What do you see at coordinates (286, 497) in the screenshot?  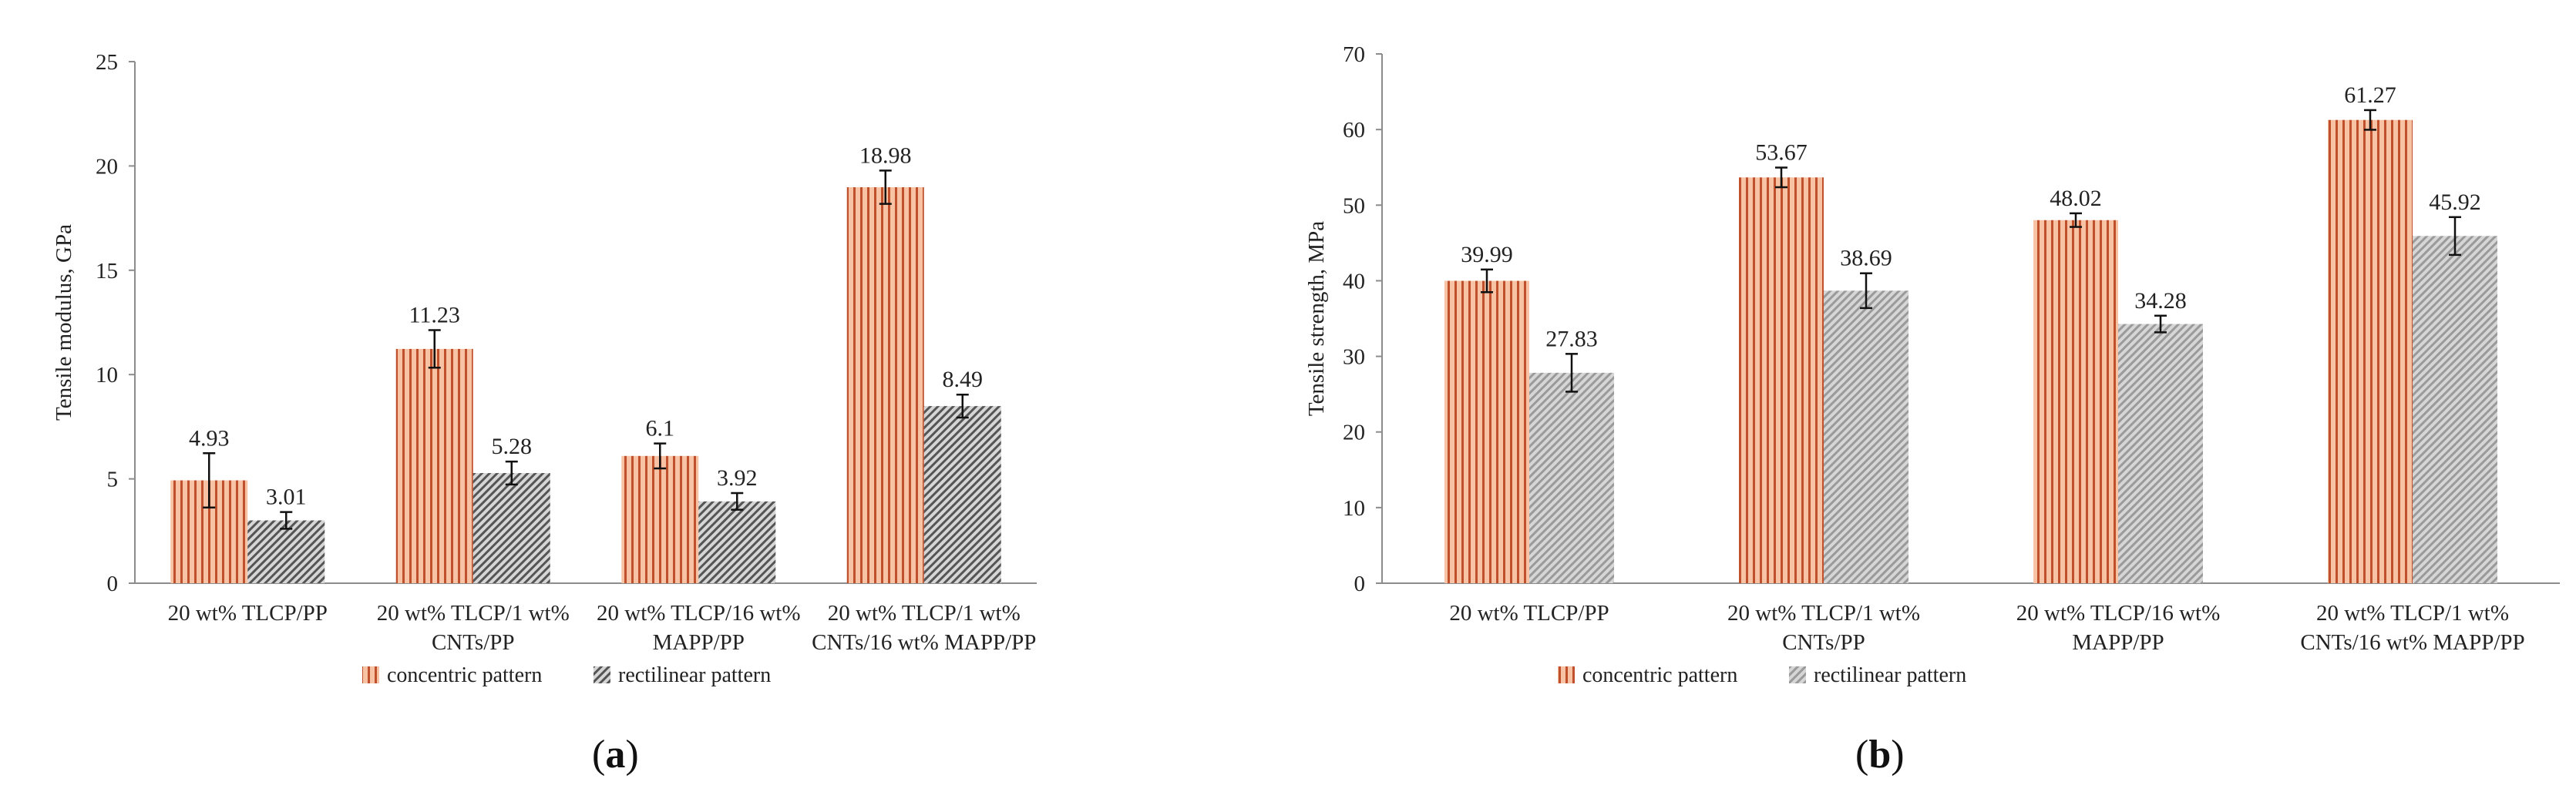 I see `data-label: 3.01` at bounding box center [286, 497].